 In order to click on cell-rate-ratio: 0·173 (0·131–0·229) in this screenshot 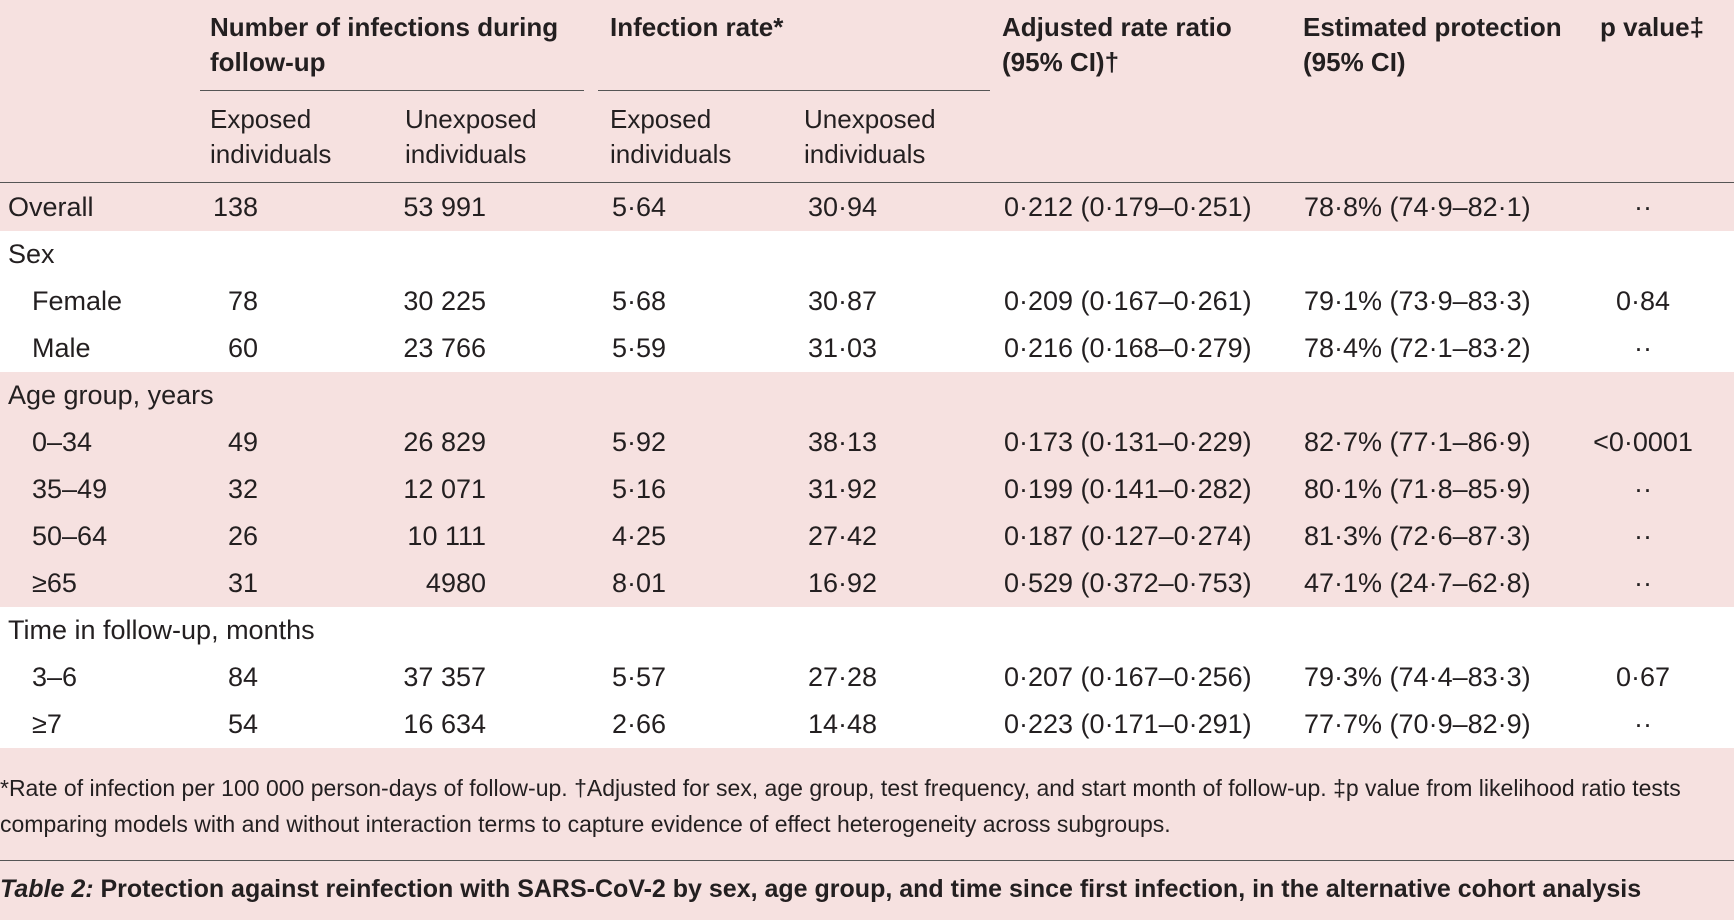, I will do `click(1128, 442)`.